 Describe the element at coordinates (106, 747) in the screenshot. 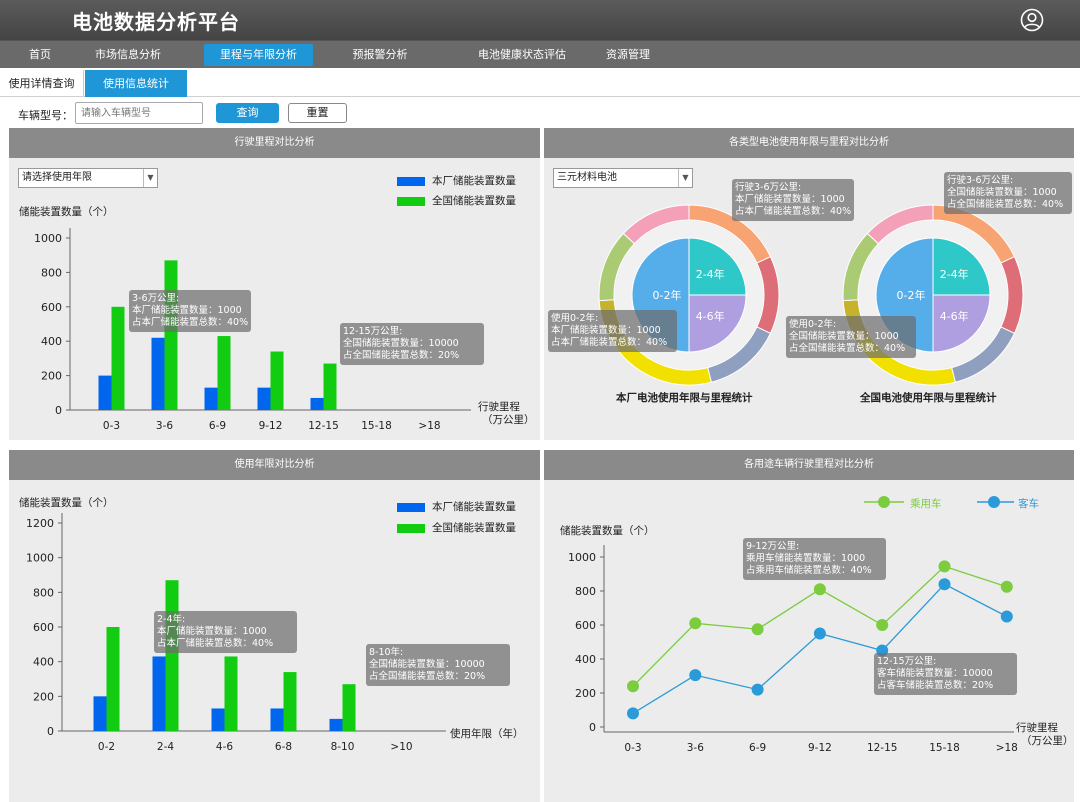

I see `x-tick-label: 0-2` at that location.